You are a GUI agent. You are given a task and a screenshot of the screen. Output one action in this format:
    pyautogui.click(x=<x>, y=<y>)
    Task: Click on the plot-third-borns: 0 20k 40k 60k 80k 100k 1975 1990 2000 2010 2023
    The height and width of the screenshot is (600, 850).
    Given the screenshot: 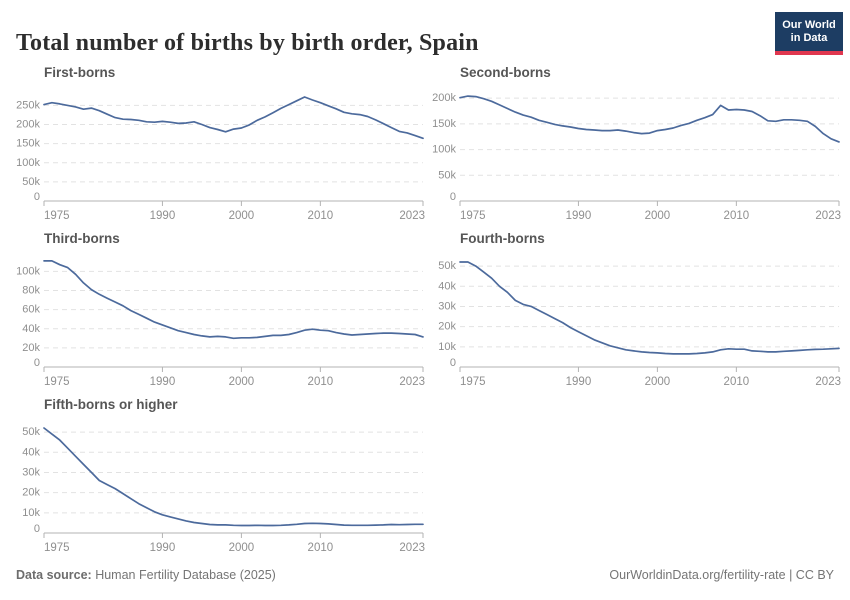 What is the action you would take?
    pyautogui.click(x=220, y=324)
    